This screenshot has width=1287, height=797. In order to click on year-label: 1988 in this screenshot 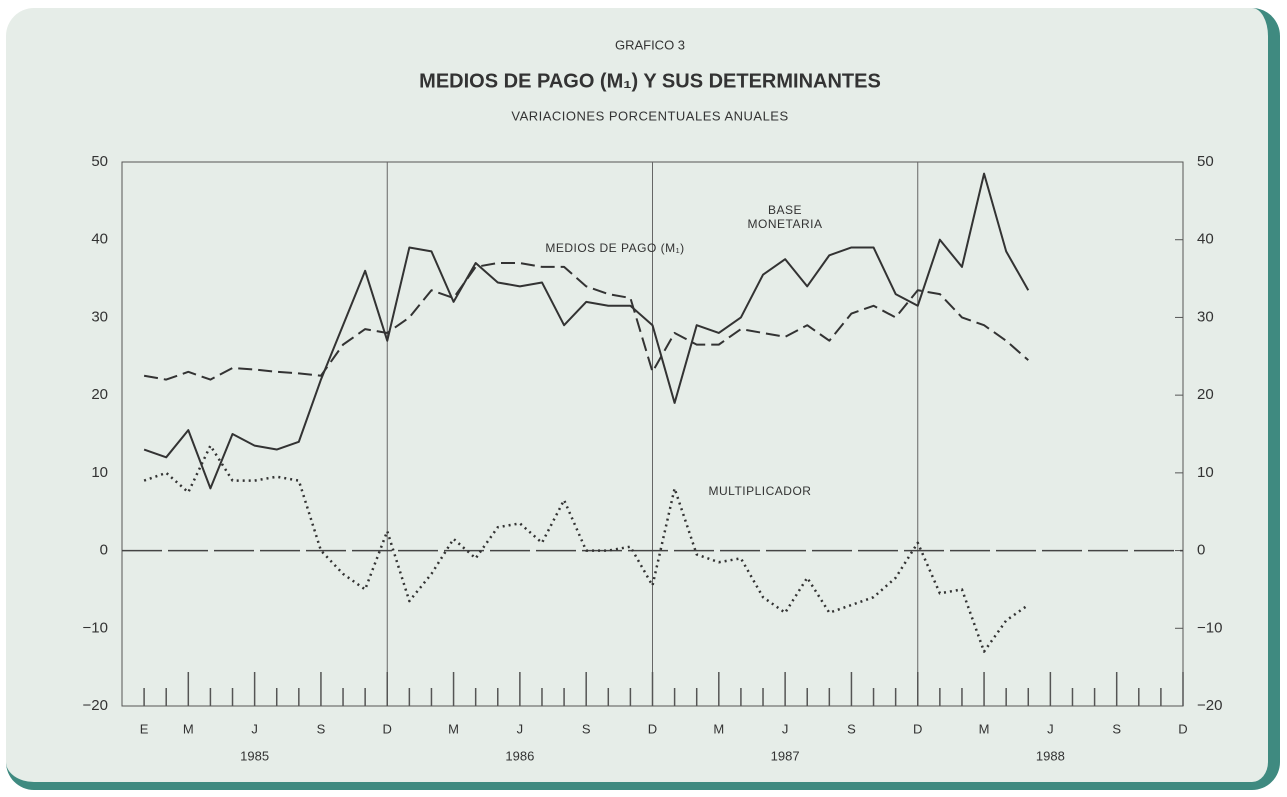, I will do `click(1050, 755)`.